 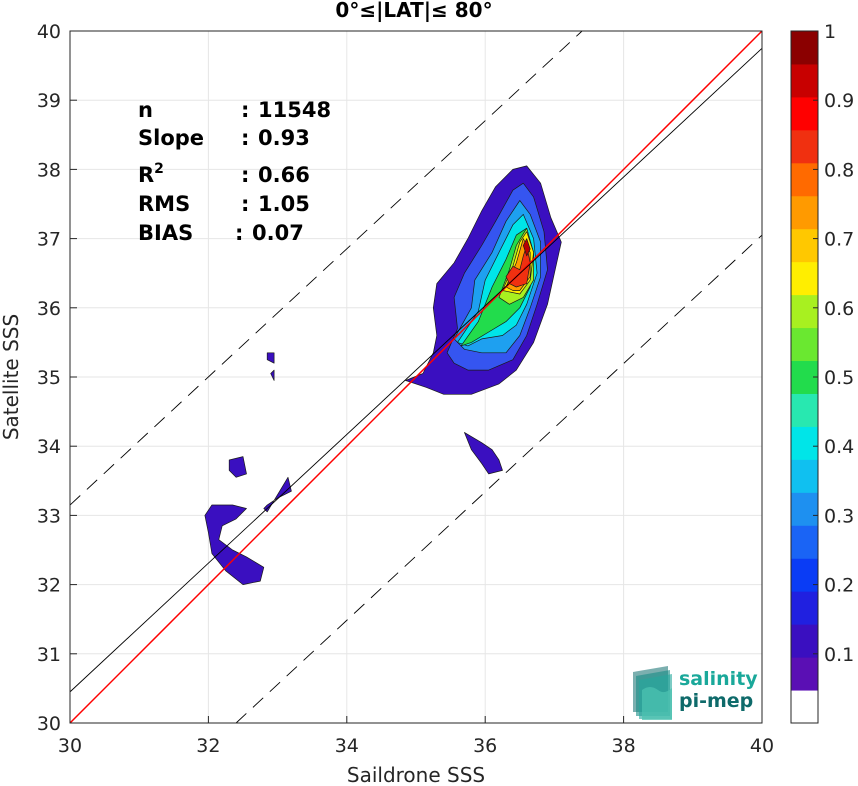 I want to click on y-tick-label: 35, so click(x=49, y=378).